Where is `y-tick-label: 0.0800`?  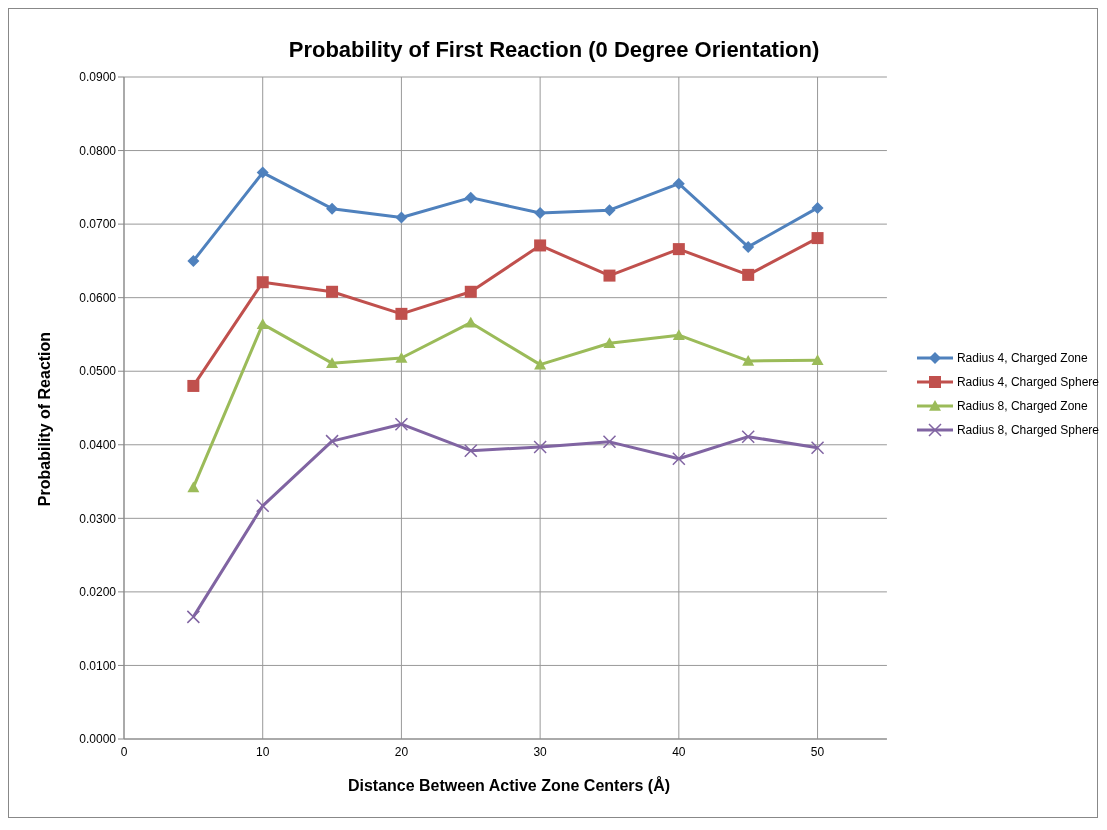
y-tick-label: 0.0800 is located at coordinates (98, 150).